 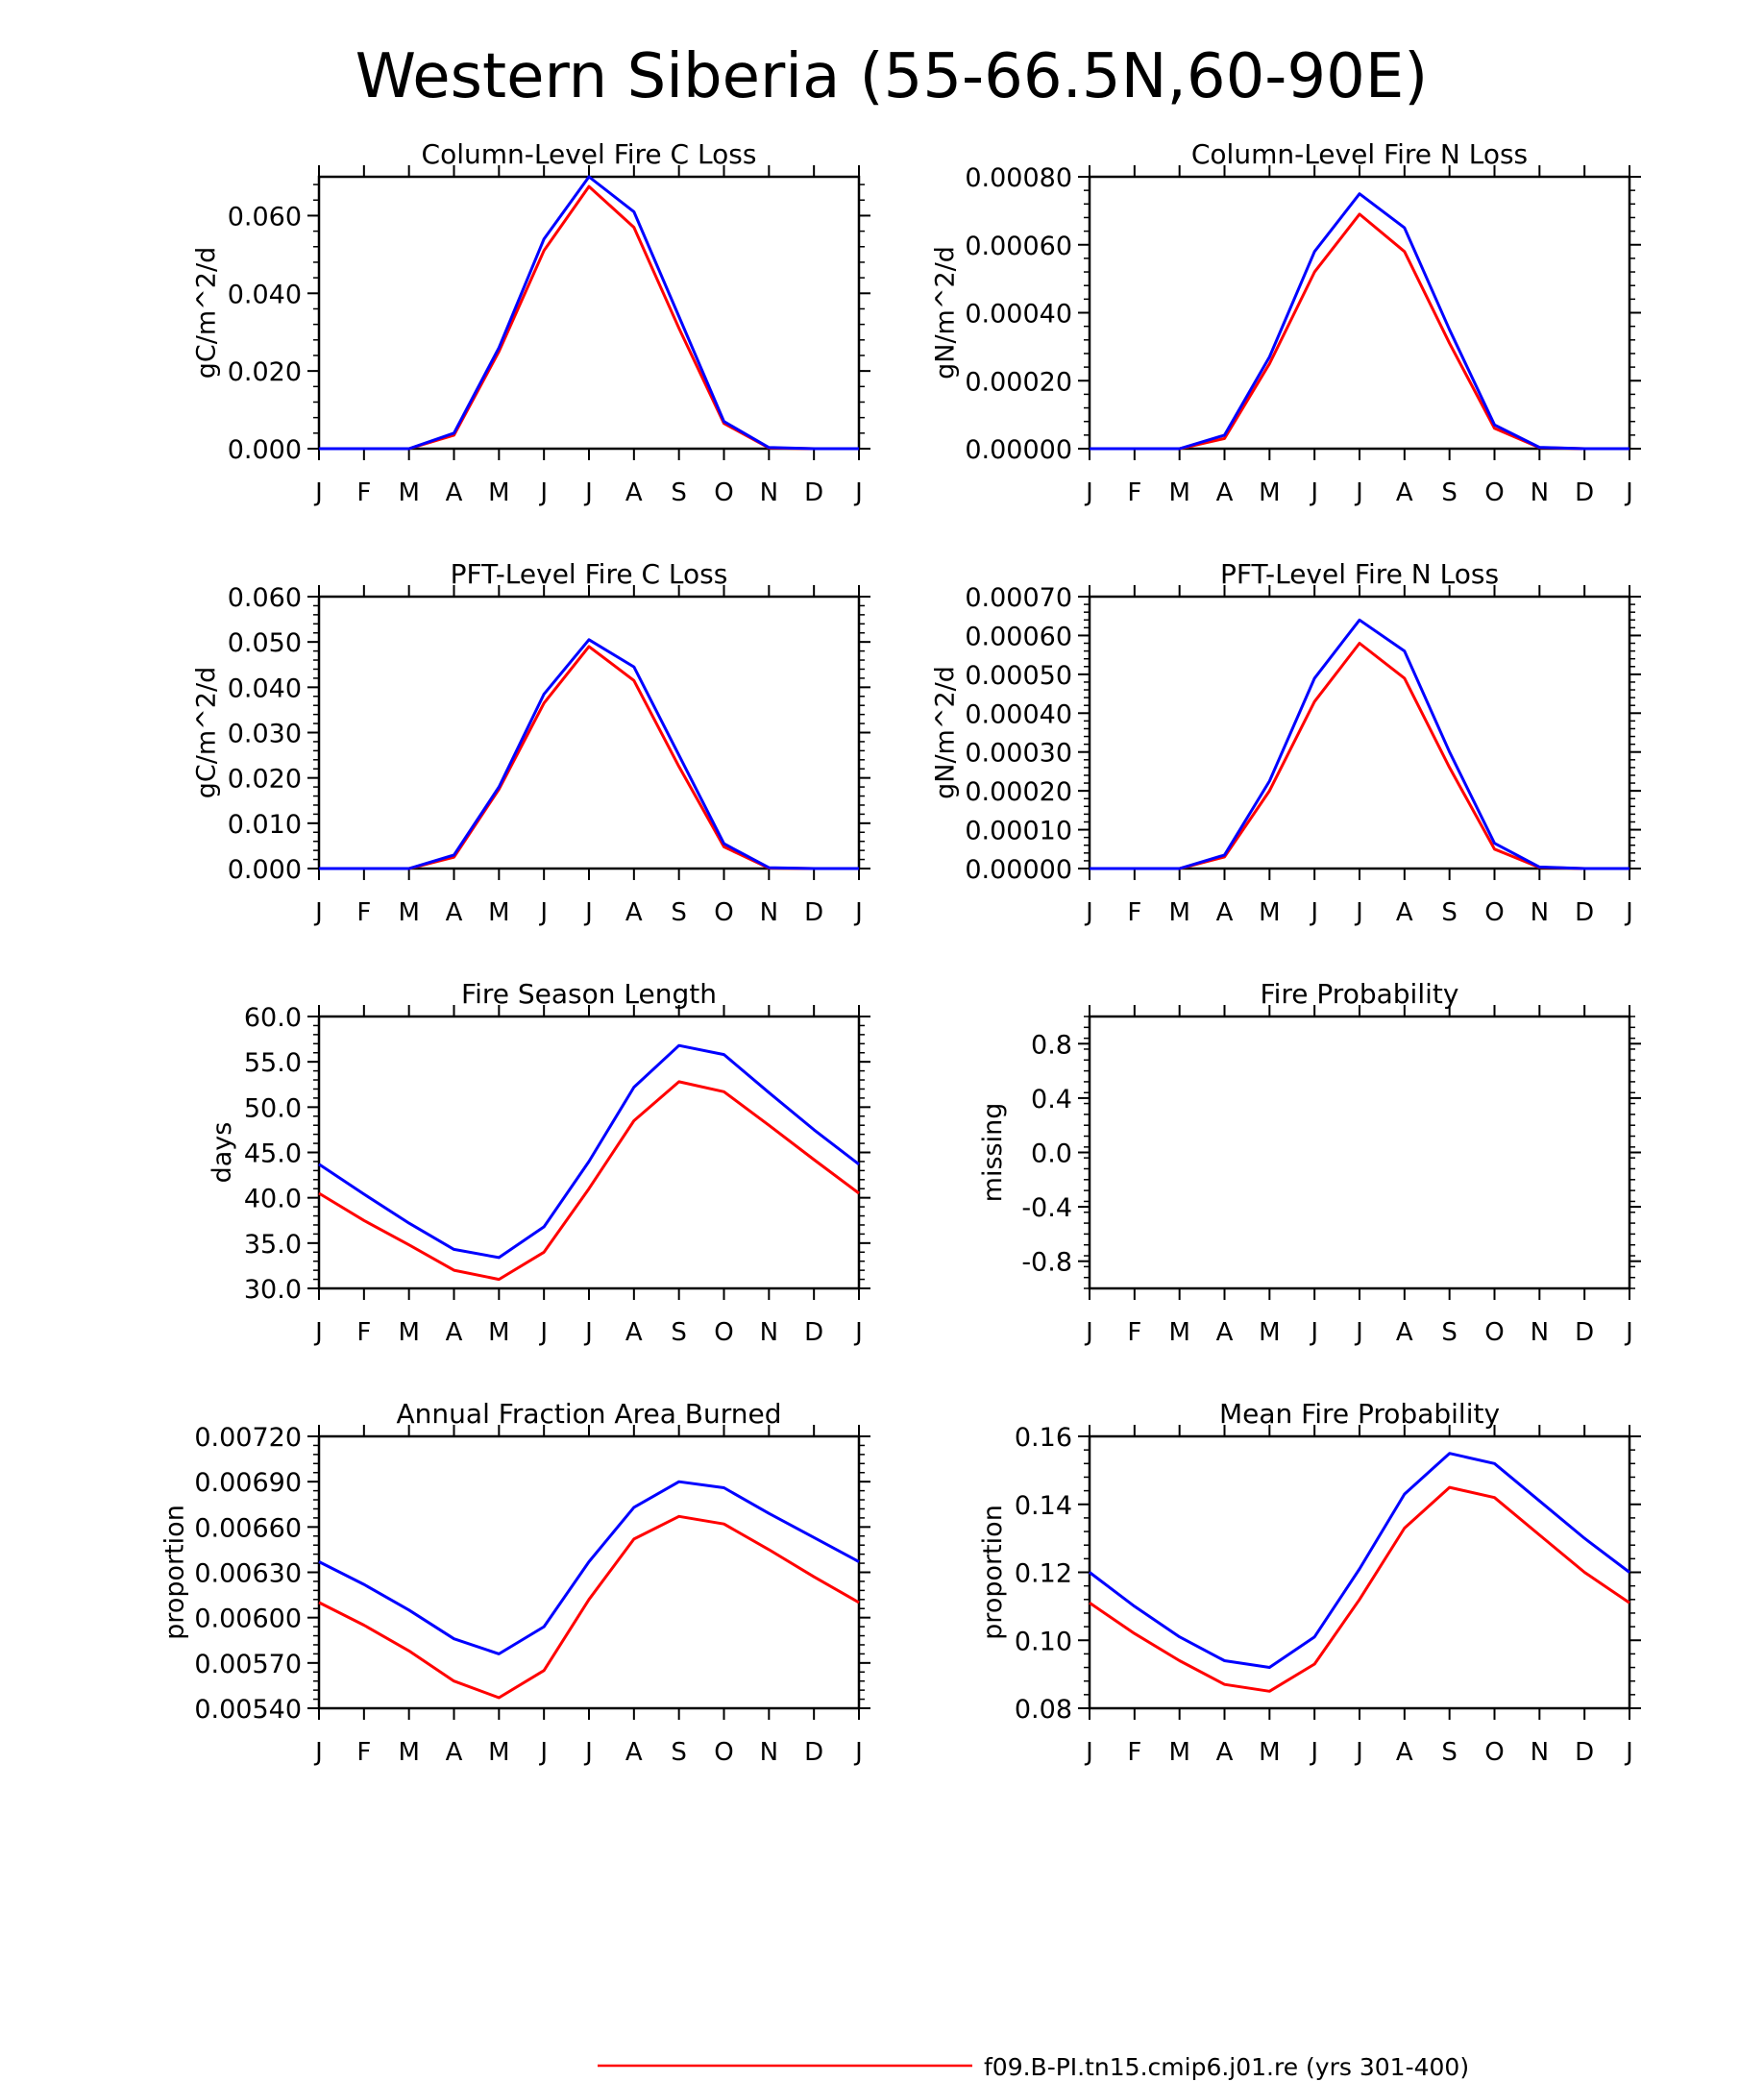 What do you see at coordinates (1360, 994) in the screenshot?
I see `chart-title: Fire Probability` at bounding box center [1360, 994].